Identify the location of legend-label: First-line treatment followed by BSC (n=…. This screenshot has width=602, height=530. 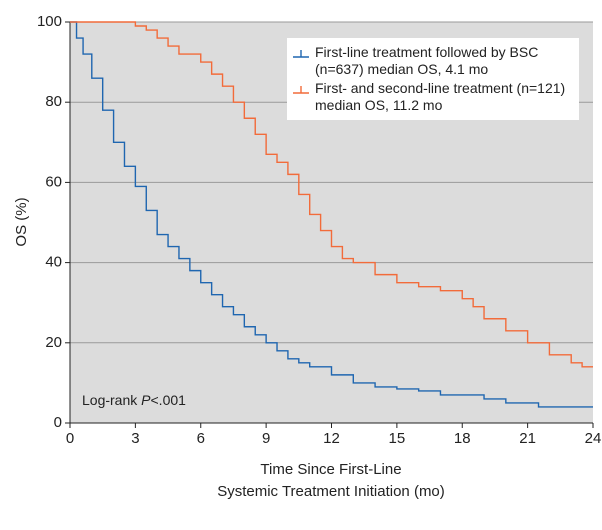
(427, 60).